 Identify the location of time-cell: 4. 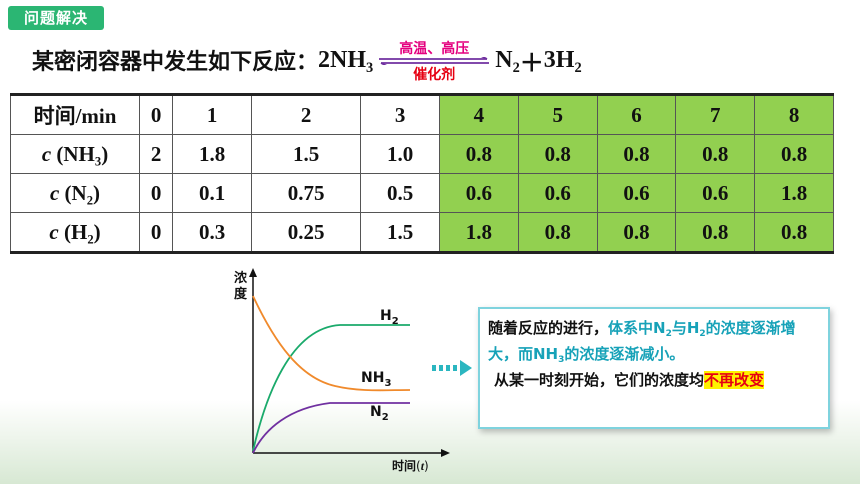
(479, 114).